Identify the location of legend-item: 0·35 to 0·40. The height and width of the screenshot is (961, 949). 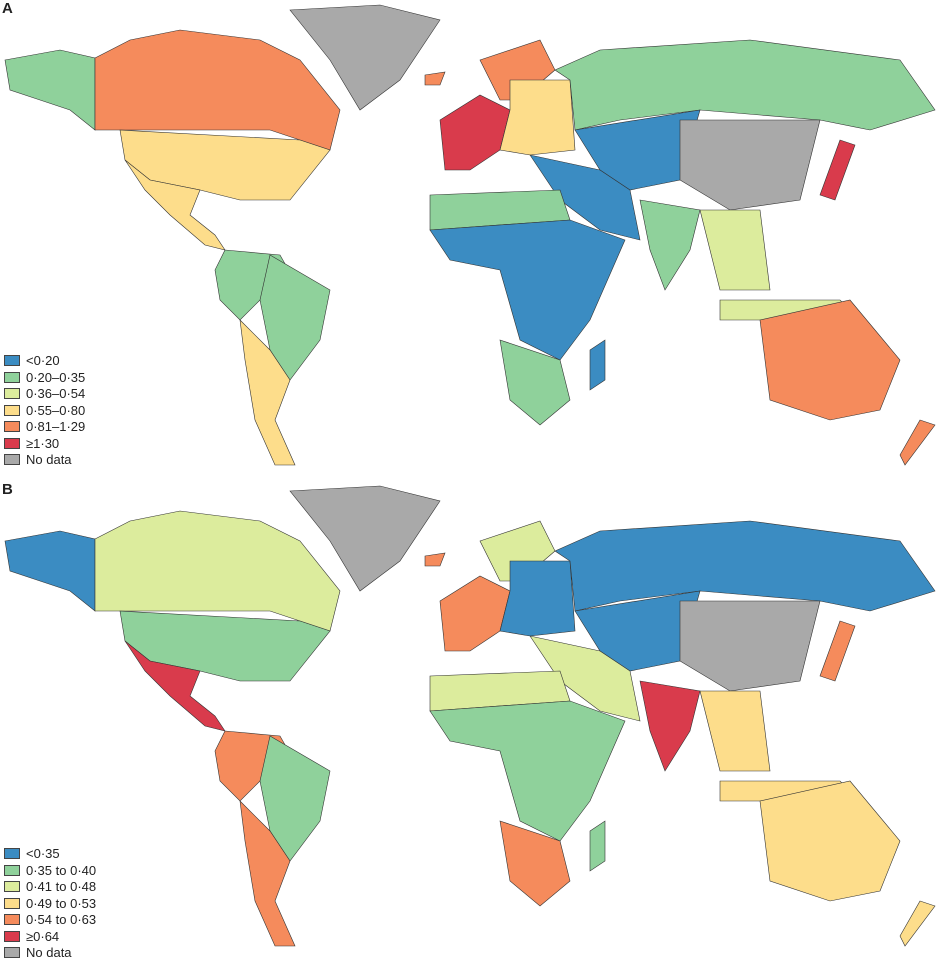
(50, 870).